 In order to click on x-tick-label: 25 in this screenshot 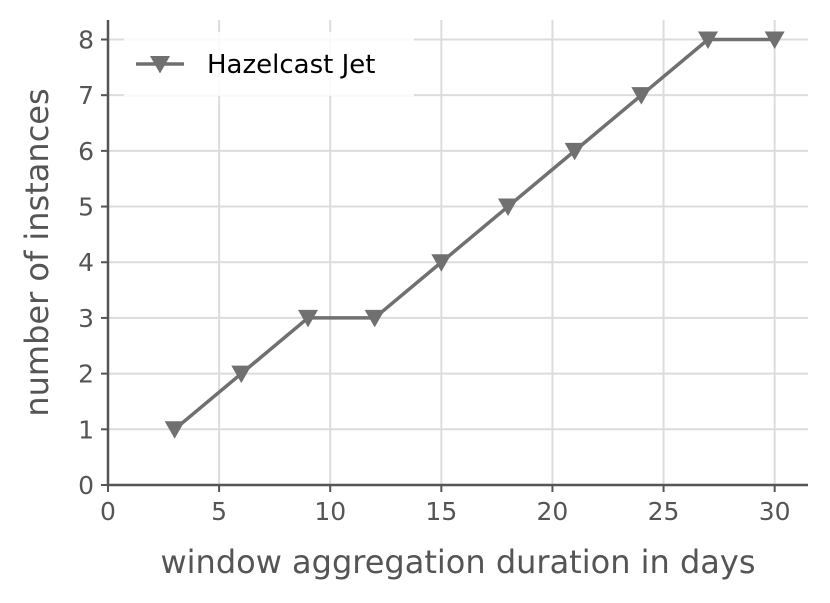, I will do `click(664, 511)`.